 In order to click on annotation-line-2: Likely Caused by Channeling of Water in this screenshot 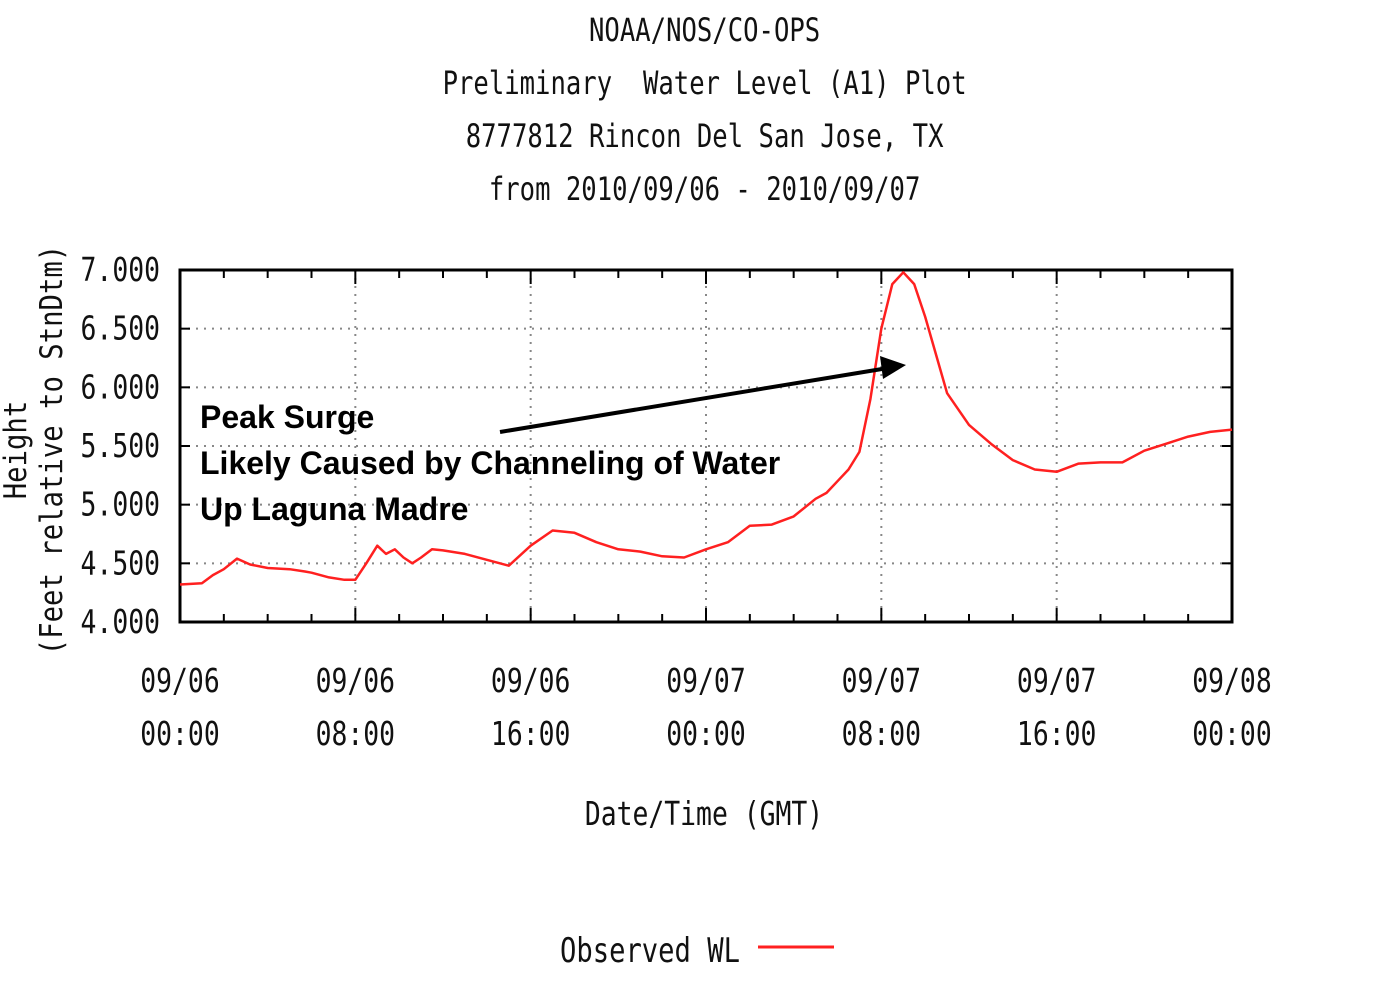, I will do `click(490, 463)`.